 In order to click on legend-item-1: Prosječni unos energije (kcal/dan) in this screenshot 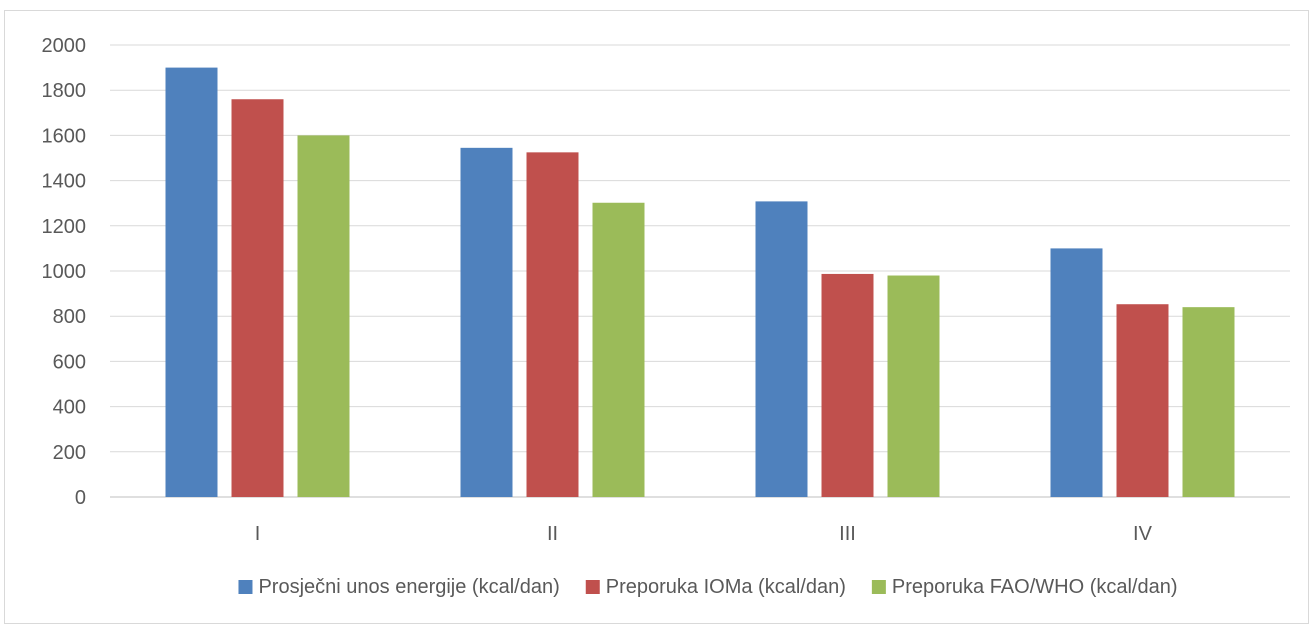, I will do `click(399, 587)`.